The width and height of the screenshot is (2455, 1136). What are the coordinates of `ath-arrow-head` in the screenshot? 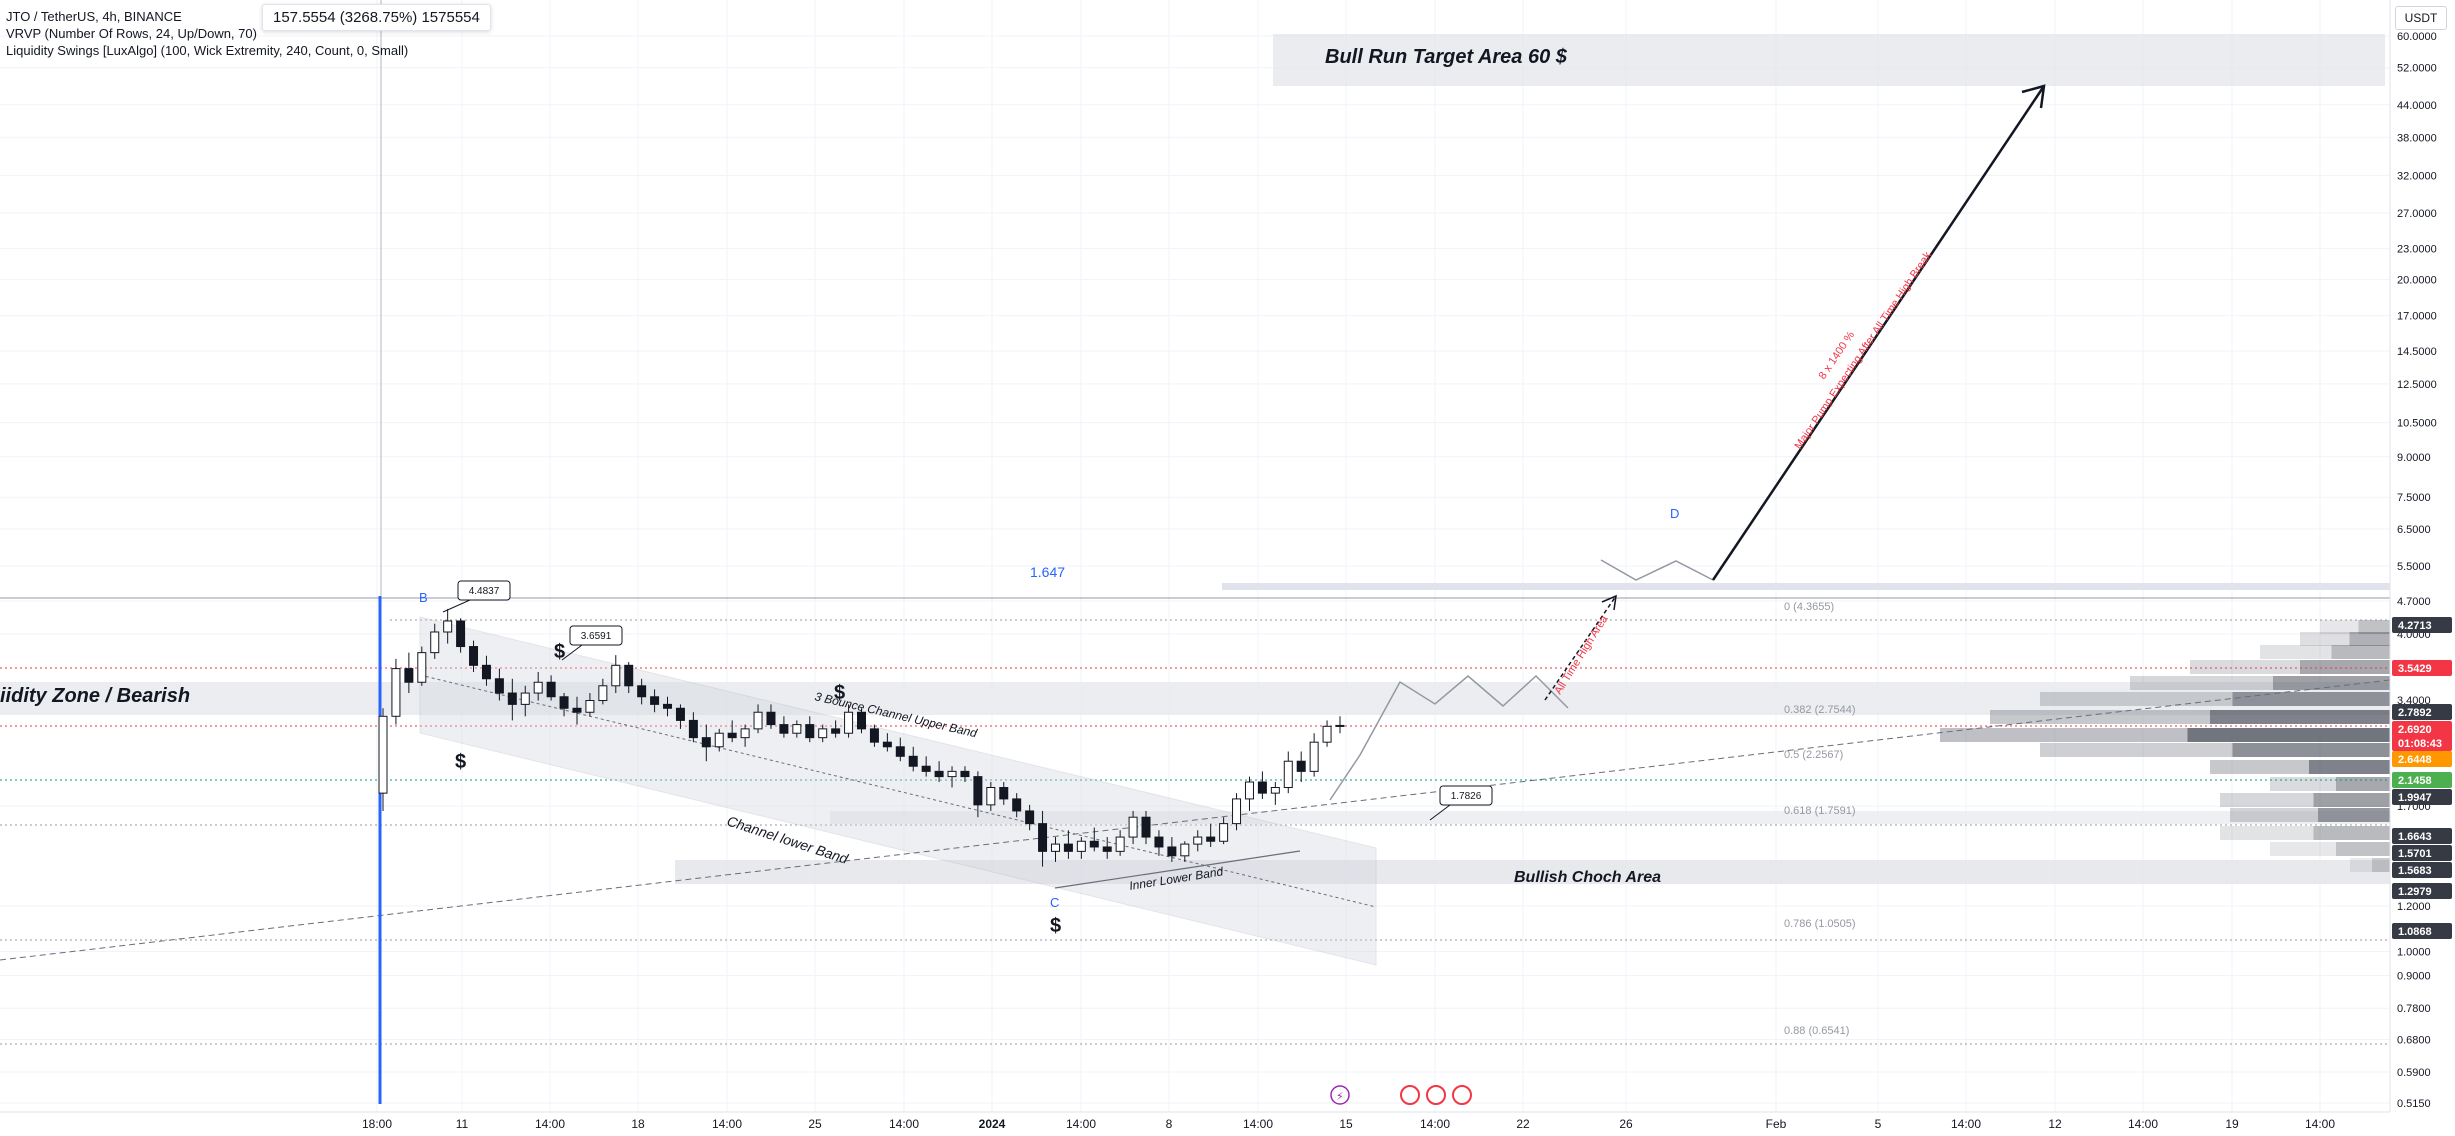 It's located at (1609, 602).